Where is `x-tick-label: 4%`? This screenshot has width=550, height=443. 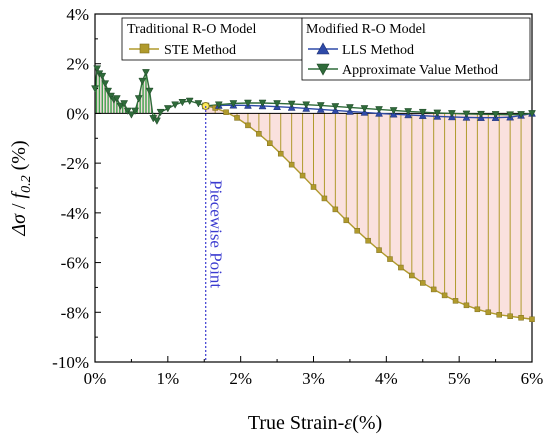 x-tick-label: 4% is located at coordinates (386, 378).